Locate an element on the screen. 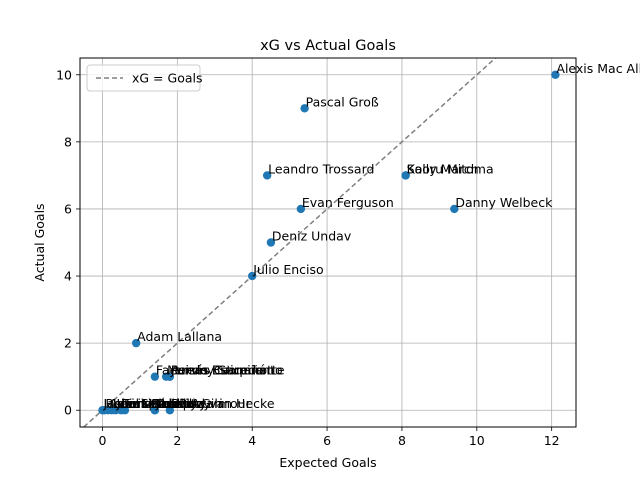 This screenshot has height=480, width=640. data-point-label: Robert Sánchez is located at coordinates (154, 403).